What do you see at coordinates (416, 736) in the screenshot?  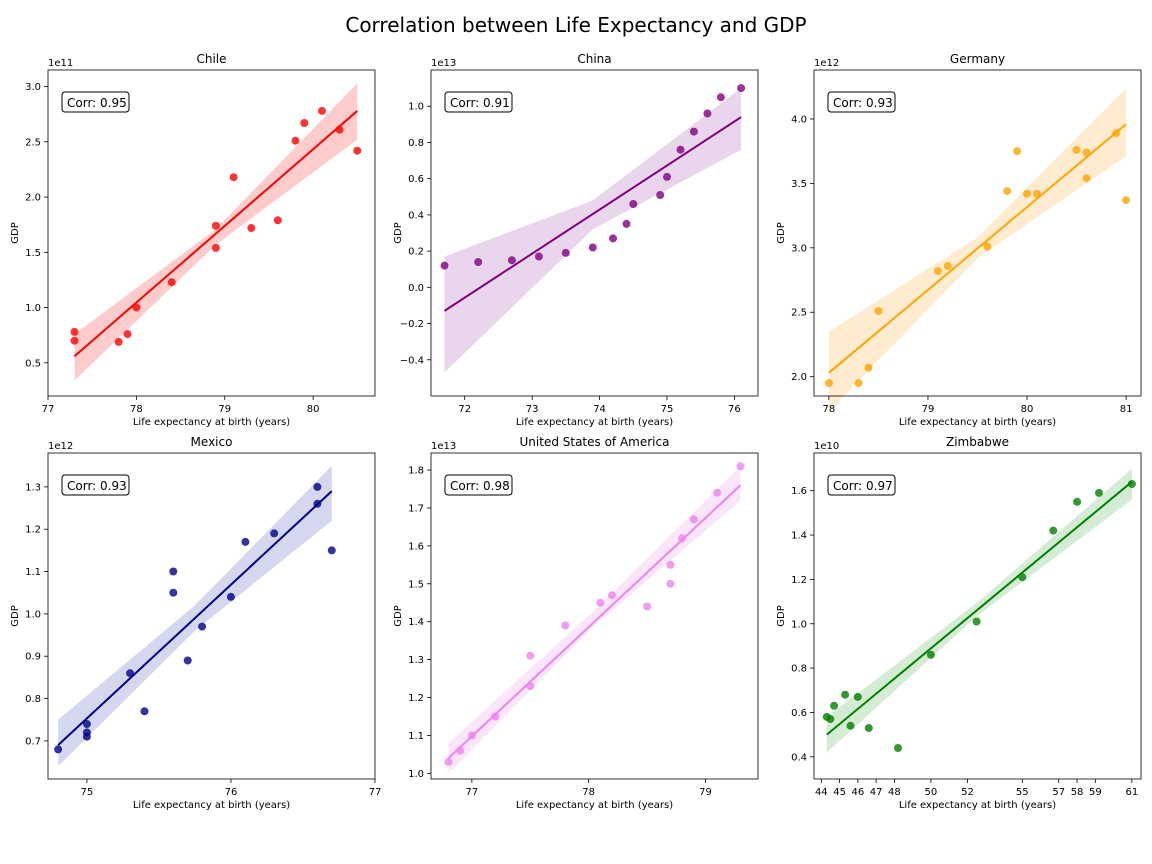 I see `y-tick-label: 1.1` at bounding box center [416, 736].